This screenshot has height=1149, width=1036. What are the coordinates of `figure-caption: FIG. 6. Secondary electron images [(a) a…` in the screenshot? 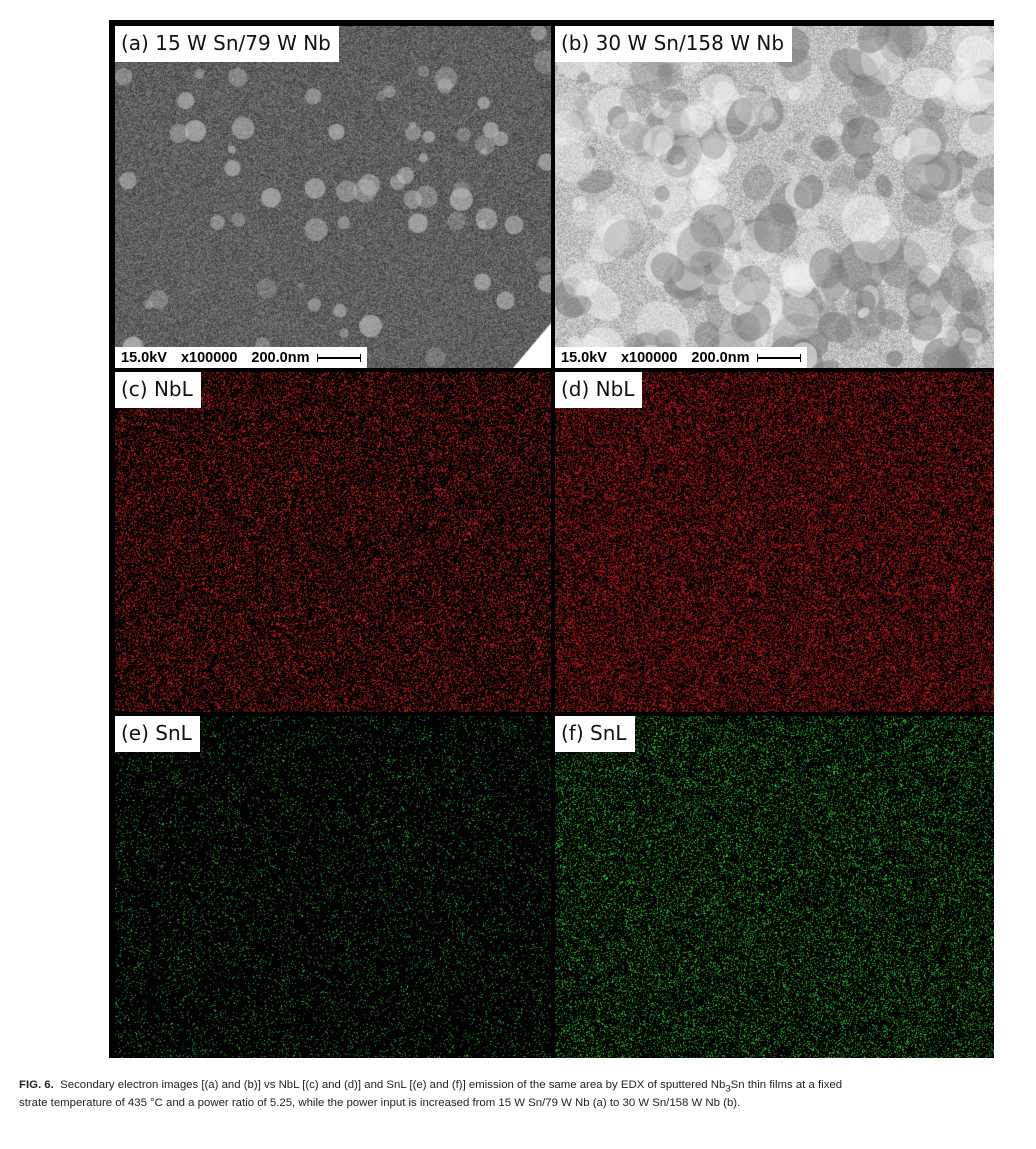 It's located at (527, 1094).